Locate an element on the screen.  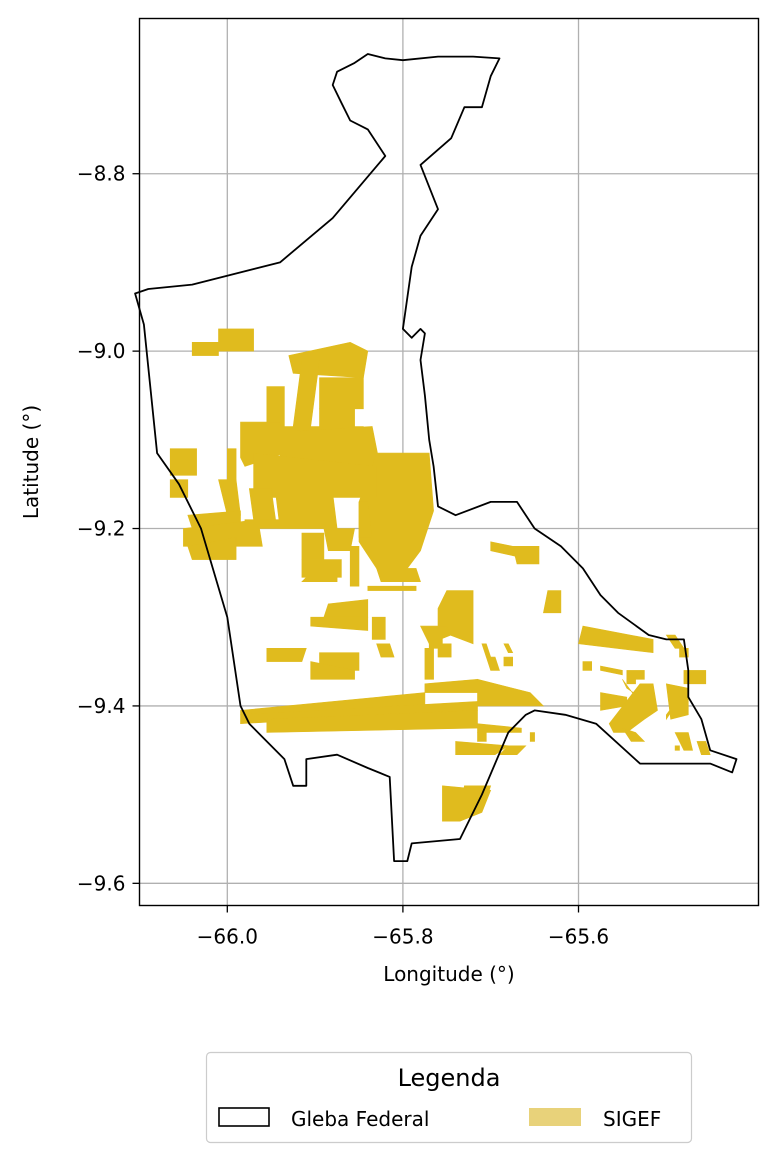
x-axis-title: Longitude (°) is located at coordinates (448, 974).